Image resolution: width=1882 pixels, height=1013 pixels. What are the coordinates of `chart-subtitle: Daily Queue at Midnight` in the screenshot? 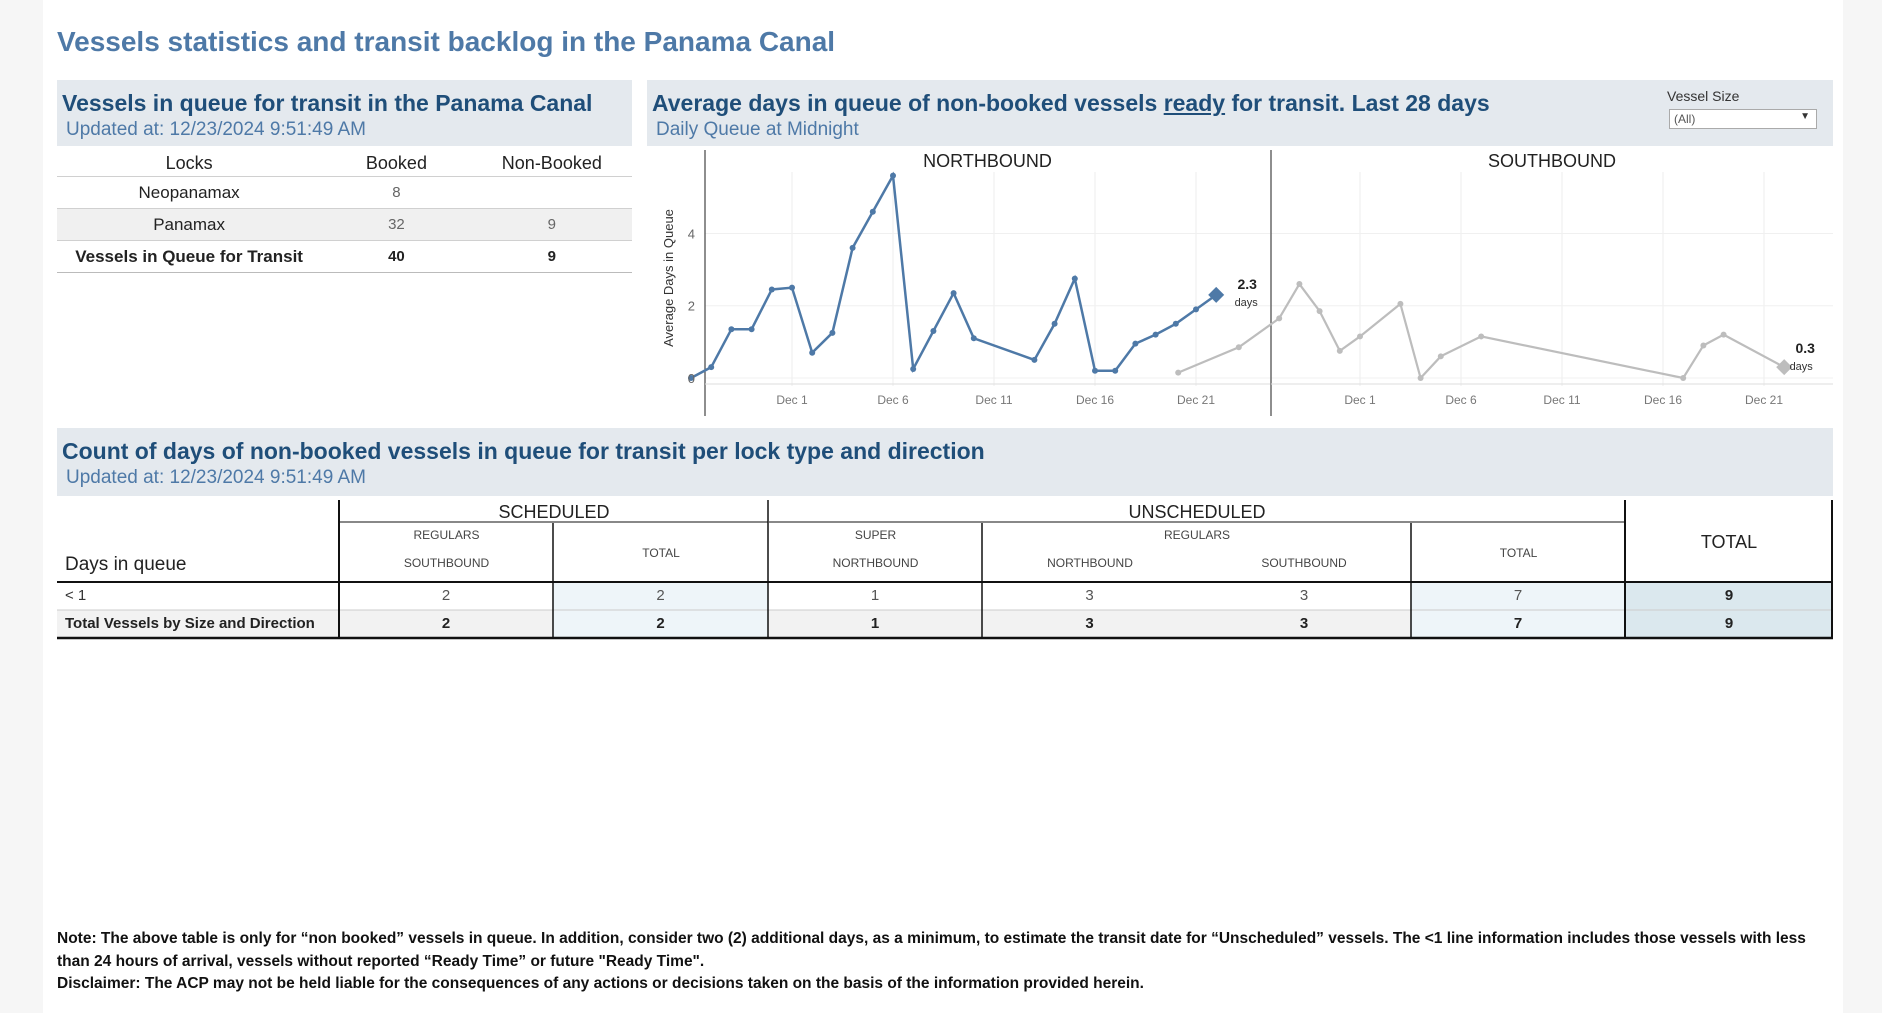 It's located at (757, 129).